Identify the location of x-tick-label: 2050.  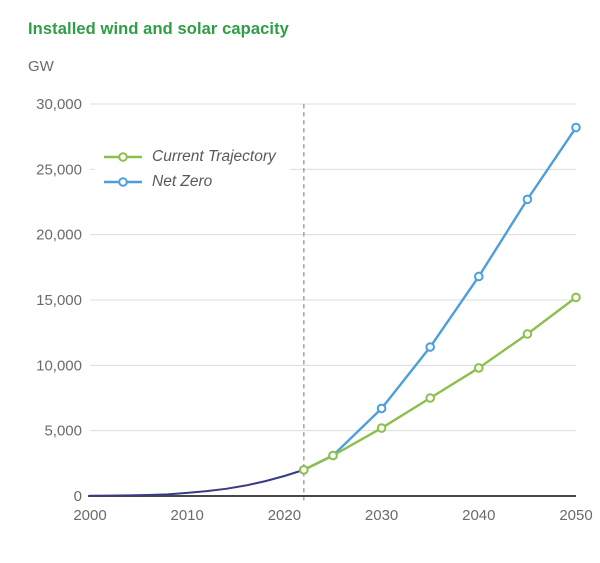
(575, 515).